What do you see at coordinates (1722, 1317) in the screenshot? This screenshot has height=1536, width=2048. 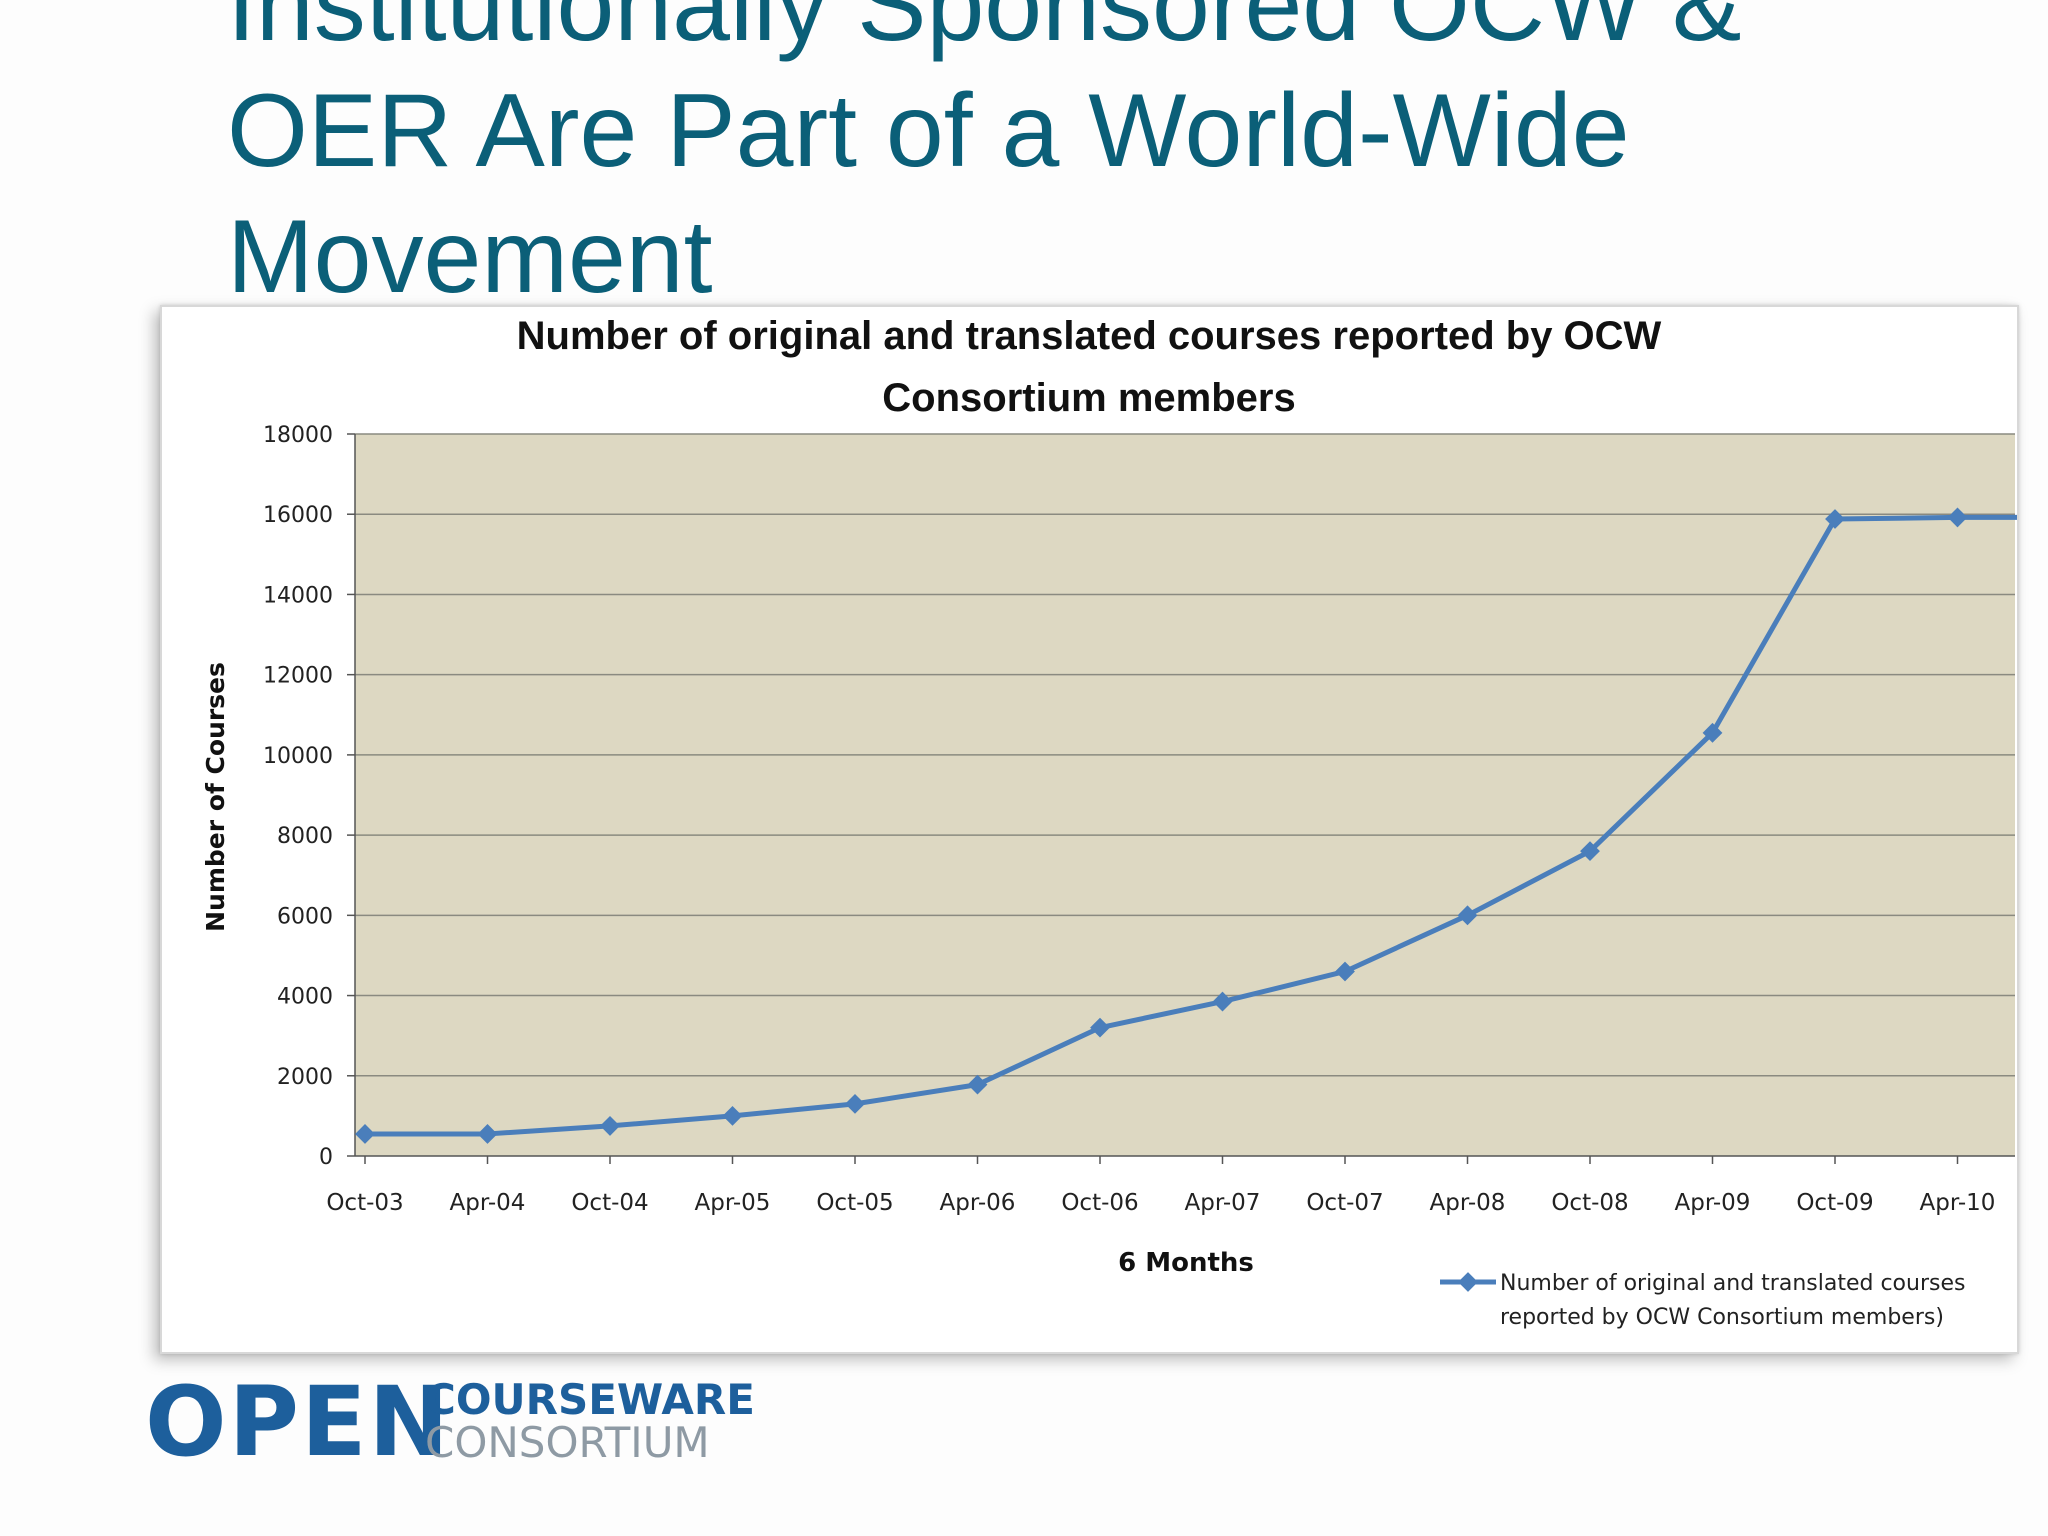 I see `legend-entry-line-2: reported by OCW Consortium members)` at bounding box center [1722, 1317].